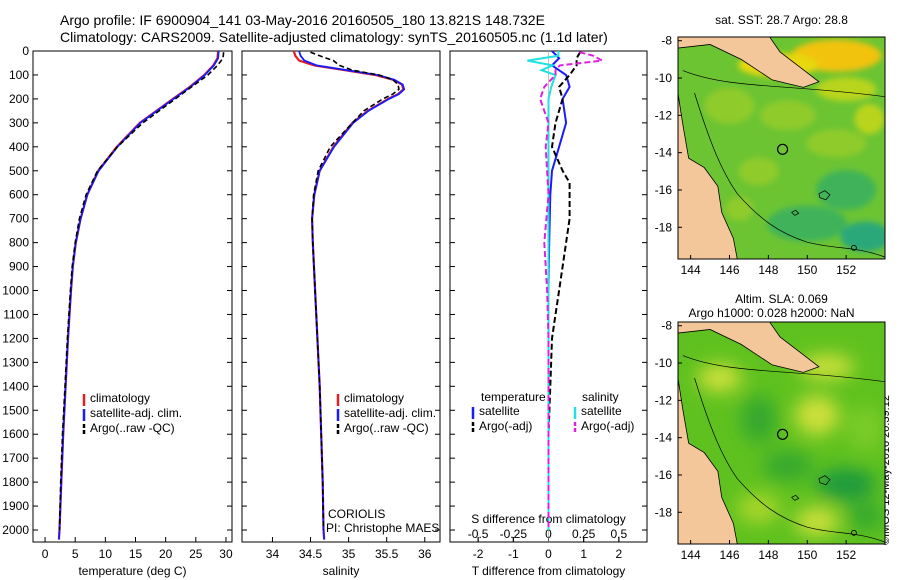  What do you see at coordinates (664, 475) in the screenshot?
I see `map-sla-ytick-label: -16` at bounding box center [664, 475].